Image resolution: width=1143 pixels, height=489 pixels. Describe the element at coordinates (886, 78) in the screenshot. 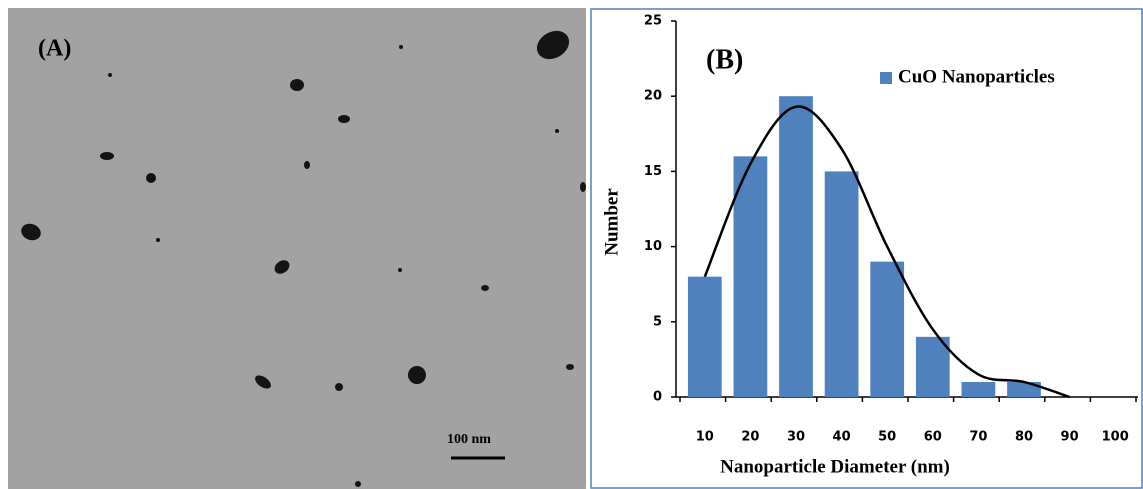

I see `legend-swatch` at that location.